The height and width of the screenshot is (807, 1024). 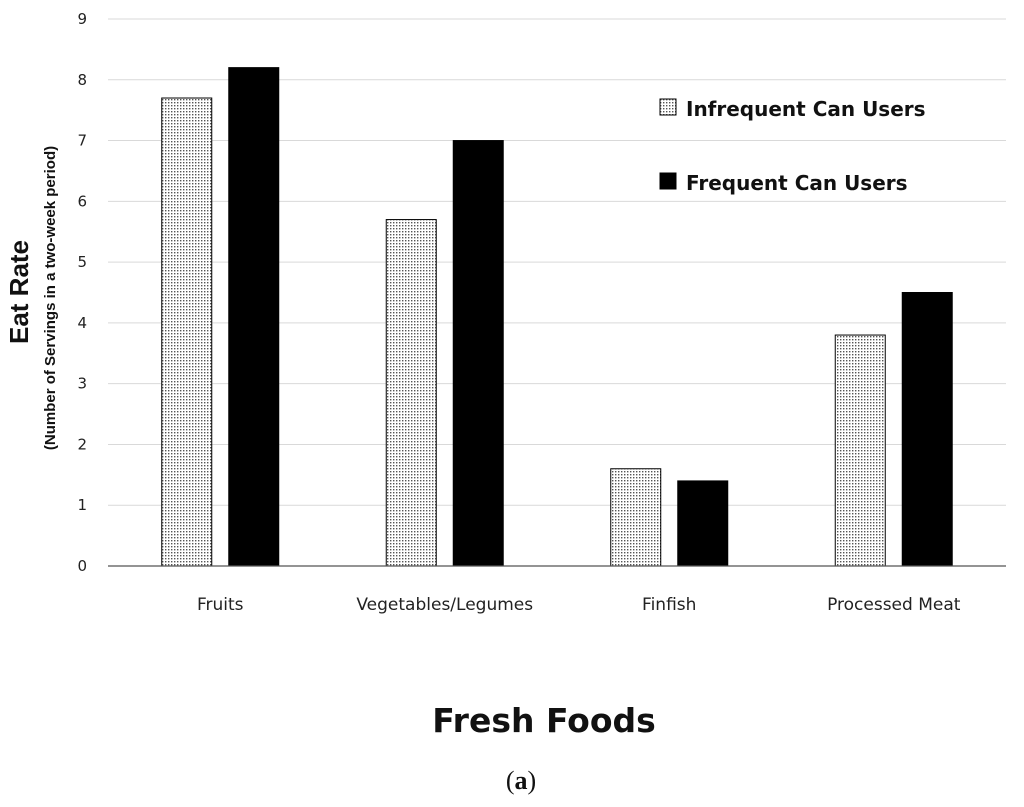 What do you see at coordinates (82, 201) in the screenshot?
I see `y-tick-label: 6` at bounding box center [82, 201].